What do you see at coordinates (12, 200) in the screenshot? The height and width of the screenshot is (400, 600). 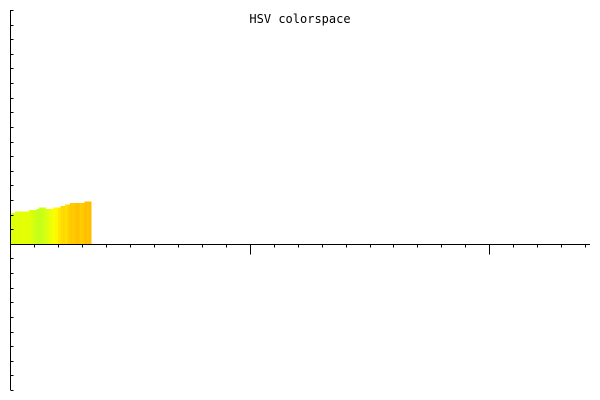 I see `y-axis-ticks` at bounding box center [12, 200].